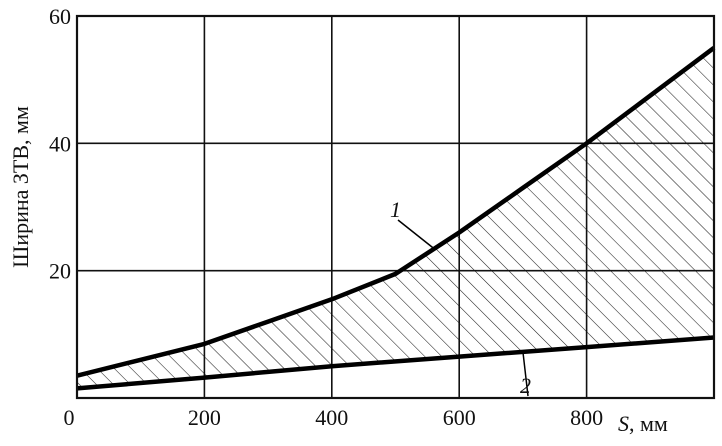  I want to click on series-1-label-leader, so click(416, 234).